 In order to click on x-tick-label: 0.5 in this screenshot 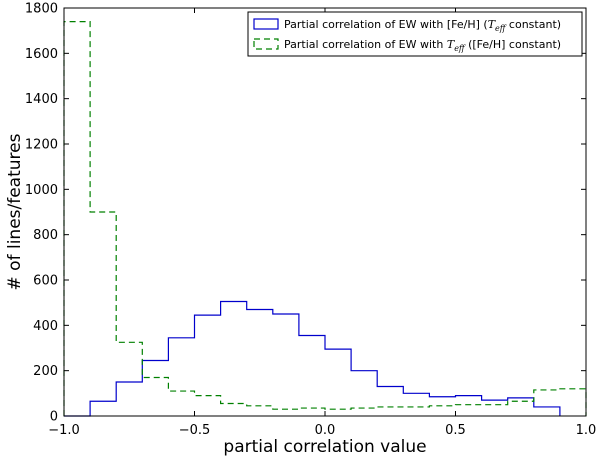, I will do `click(455, 430)`.